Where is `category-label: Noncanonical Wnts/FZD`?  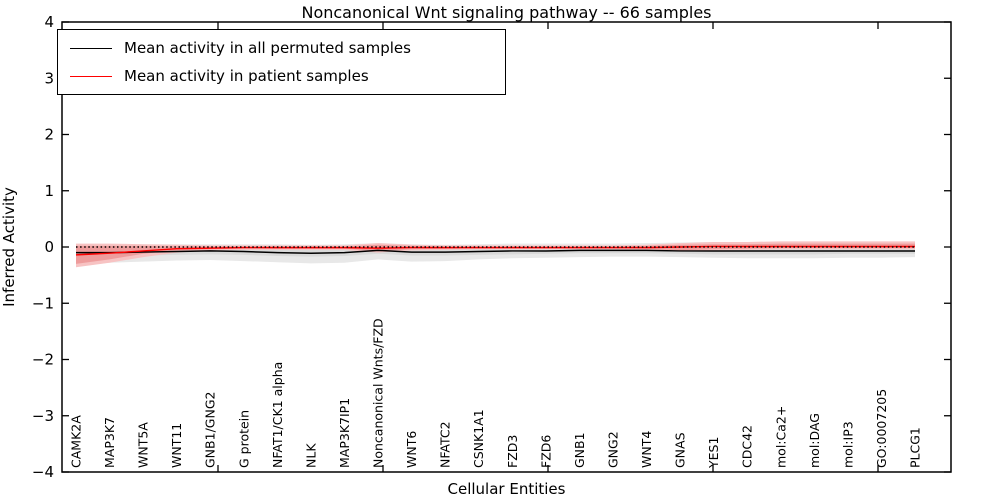
category-label: Noncanonical Wnts/FZD is located at coordinates (378, 393).